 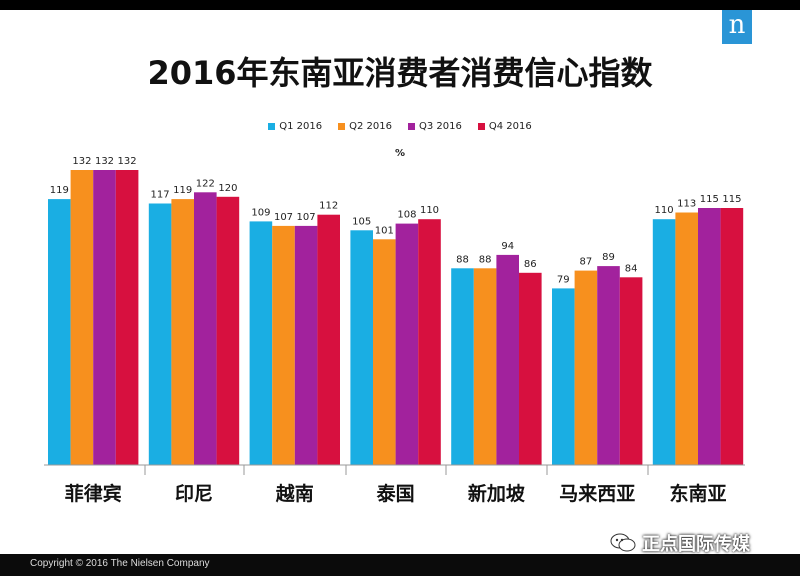 I want to click on category-label: 马来西亚, so click(x=597, y=494).